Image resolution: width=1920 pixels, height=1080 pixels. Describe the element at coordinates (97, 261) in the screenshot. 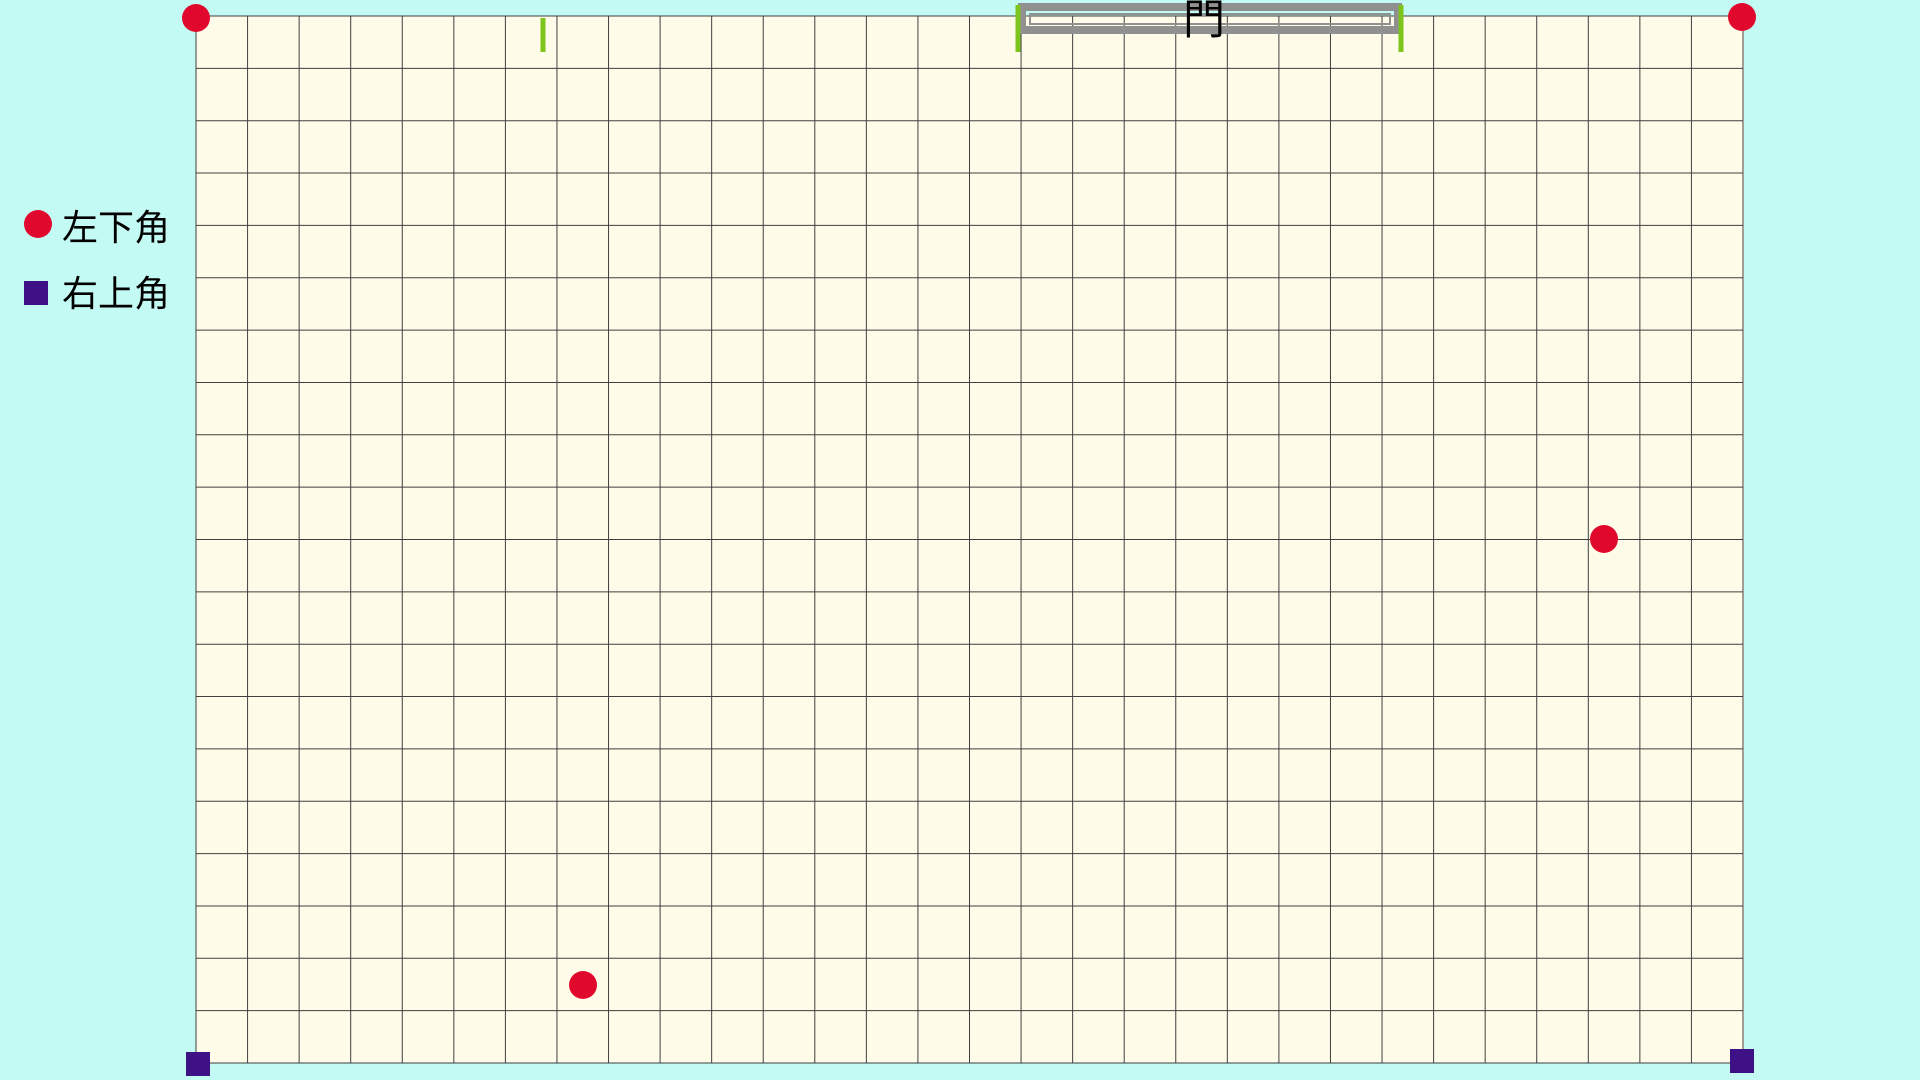

I see `legend: 左下角 右上角` at that location.